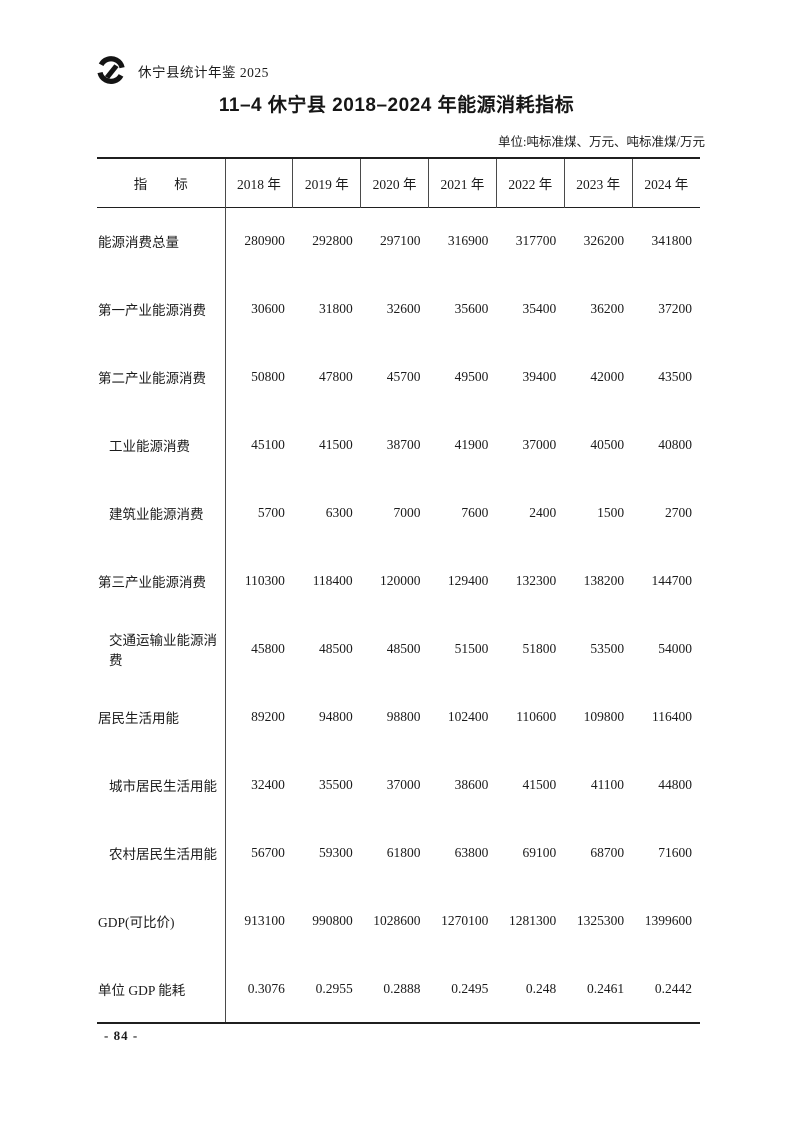  I want to click on value-cell: 0.248, so click(541, 988).